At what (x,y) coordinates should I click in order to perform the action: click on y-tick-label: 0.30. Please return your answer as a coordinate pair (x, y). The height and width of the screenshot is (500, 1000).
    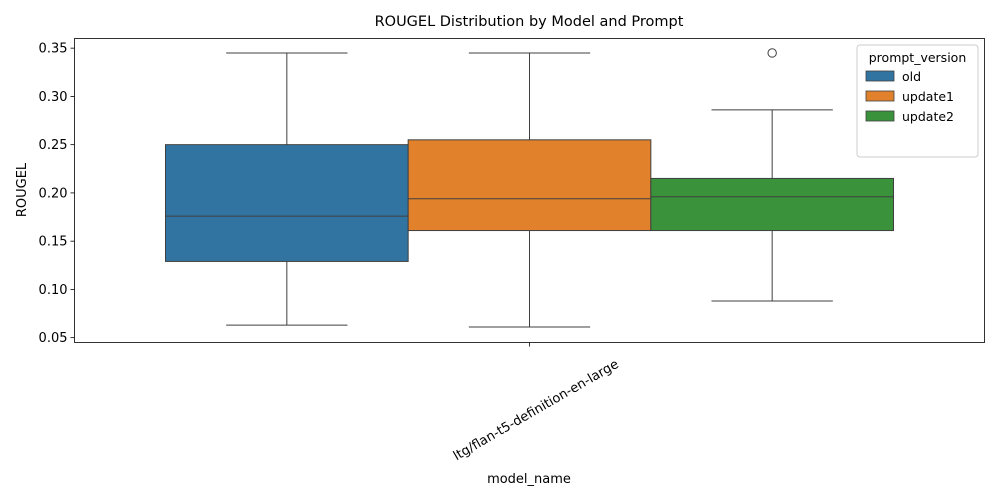
    Looking at the image, I should click on (53, 97).